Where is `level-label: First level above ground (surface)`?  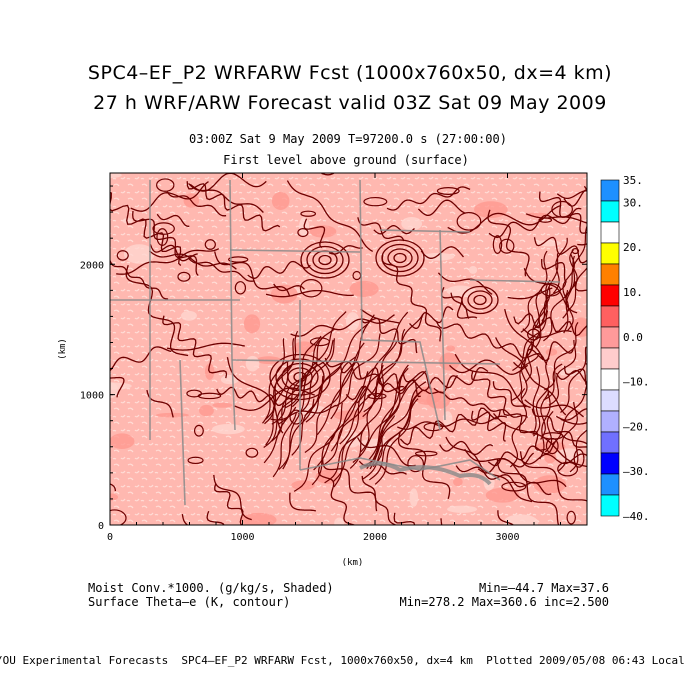 level-label: First level above ground (surface) is located at coordinates (346, 160).